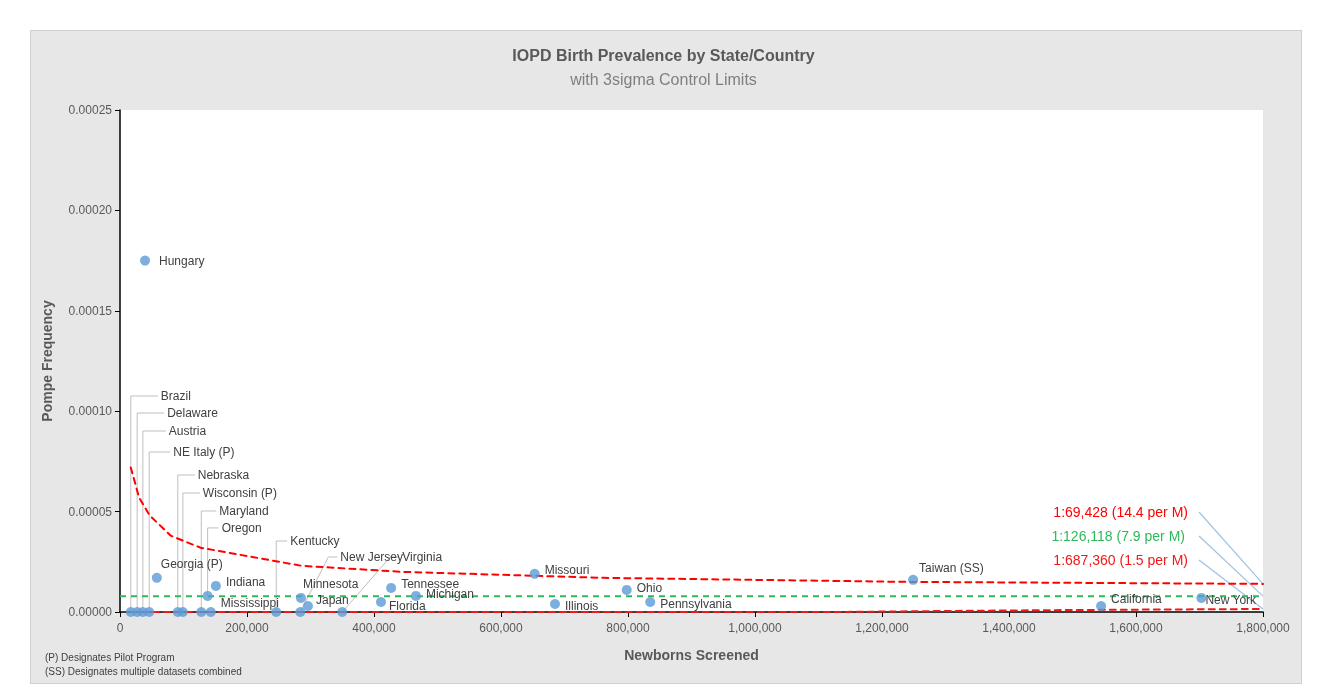  Describe the element at coordinates (951, 567) in the screenshot. I see `annotation: Taiwan (SS)` at that location.